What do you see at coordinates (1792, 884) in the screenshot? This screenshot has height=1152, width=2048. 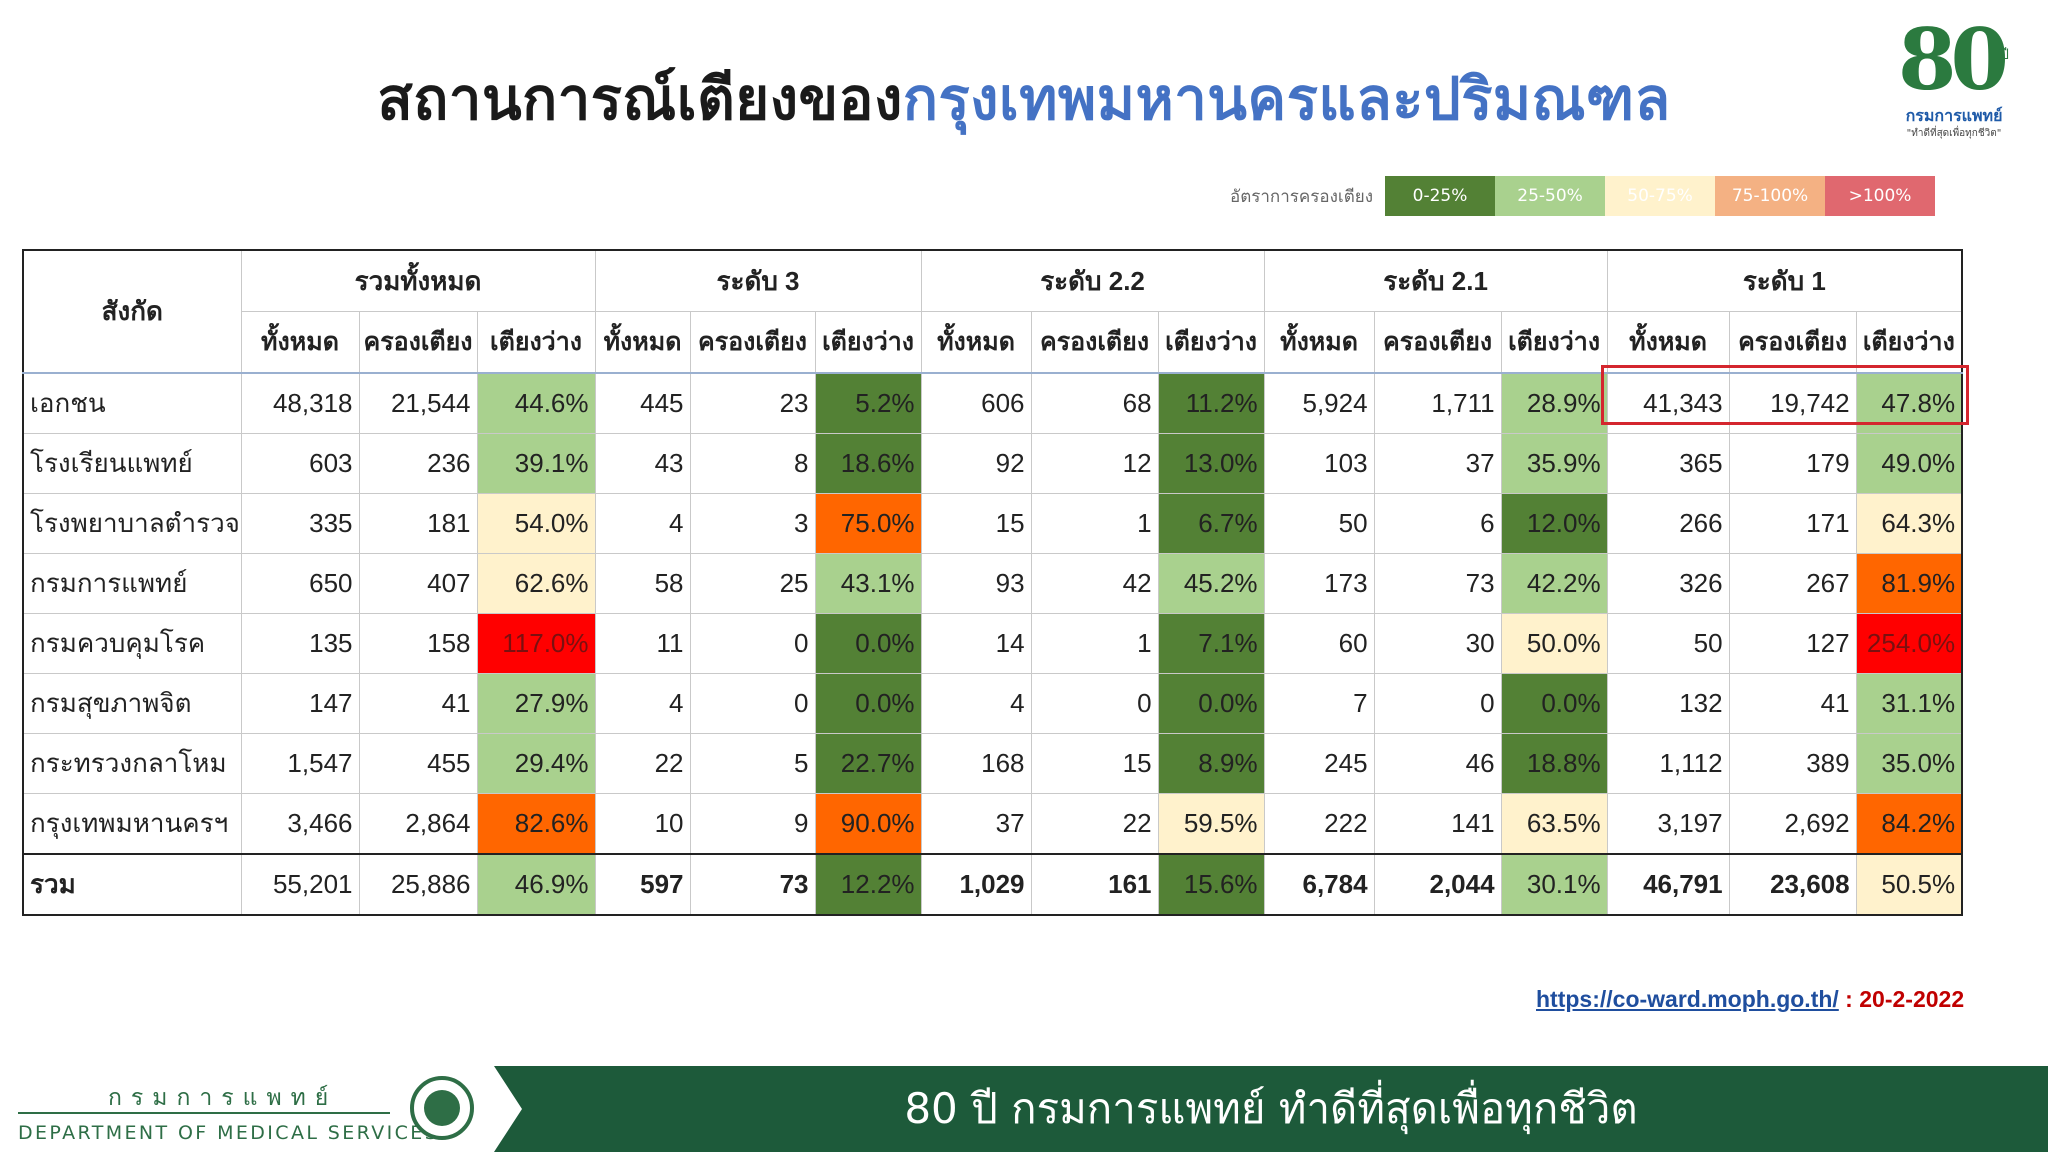 I see `cell-occupied: 23,608` at bounding box center [1792, 884].